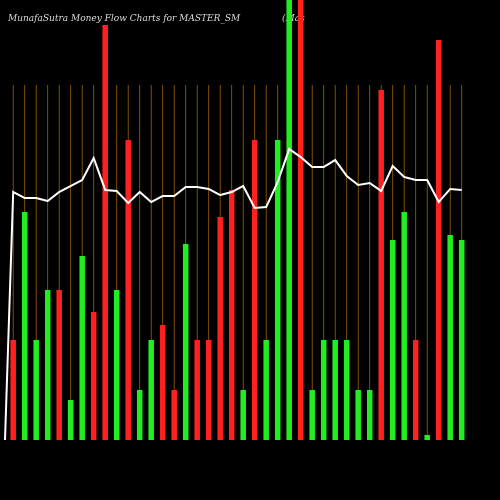 Image resolution: width=500 pixels, height=500 pixels. I want to click on chart-subtitle: (Mas, so click(293, 18).